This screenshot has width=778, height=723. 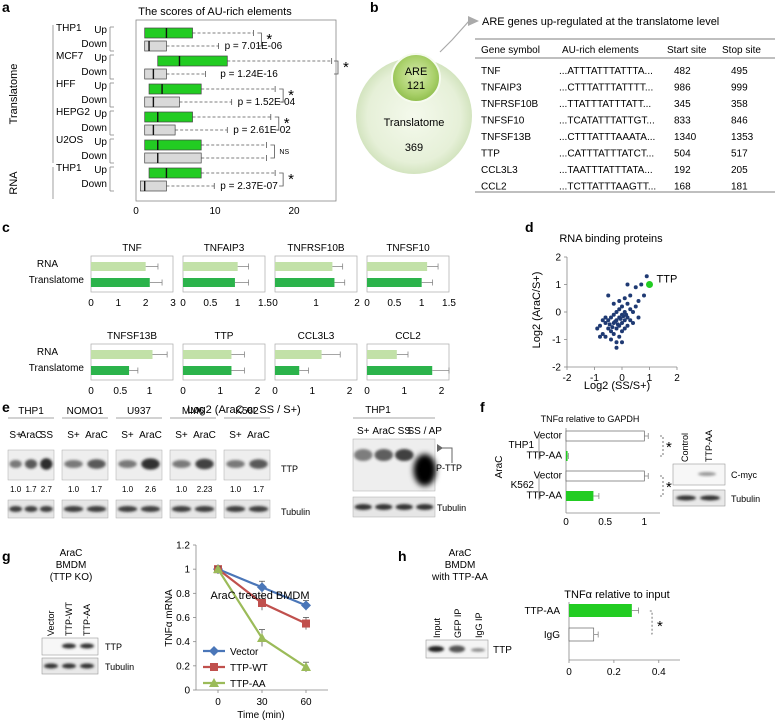 What do you see at coordinates (183, 546) in the screenshot?
I see `g-y-tick-label: 1.2` at bounding box center [183, 546].